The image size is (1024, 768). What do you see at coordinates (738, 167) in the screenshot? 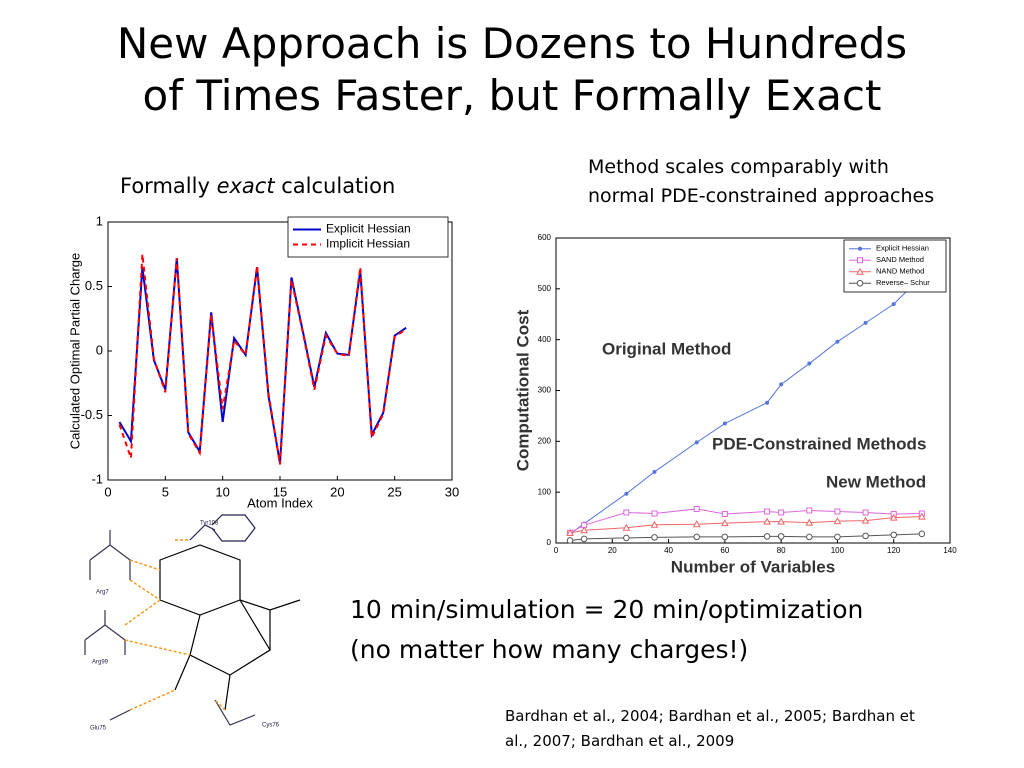
I see `caption-line: Method scales comparably with` at bounding box center [738, 167].